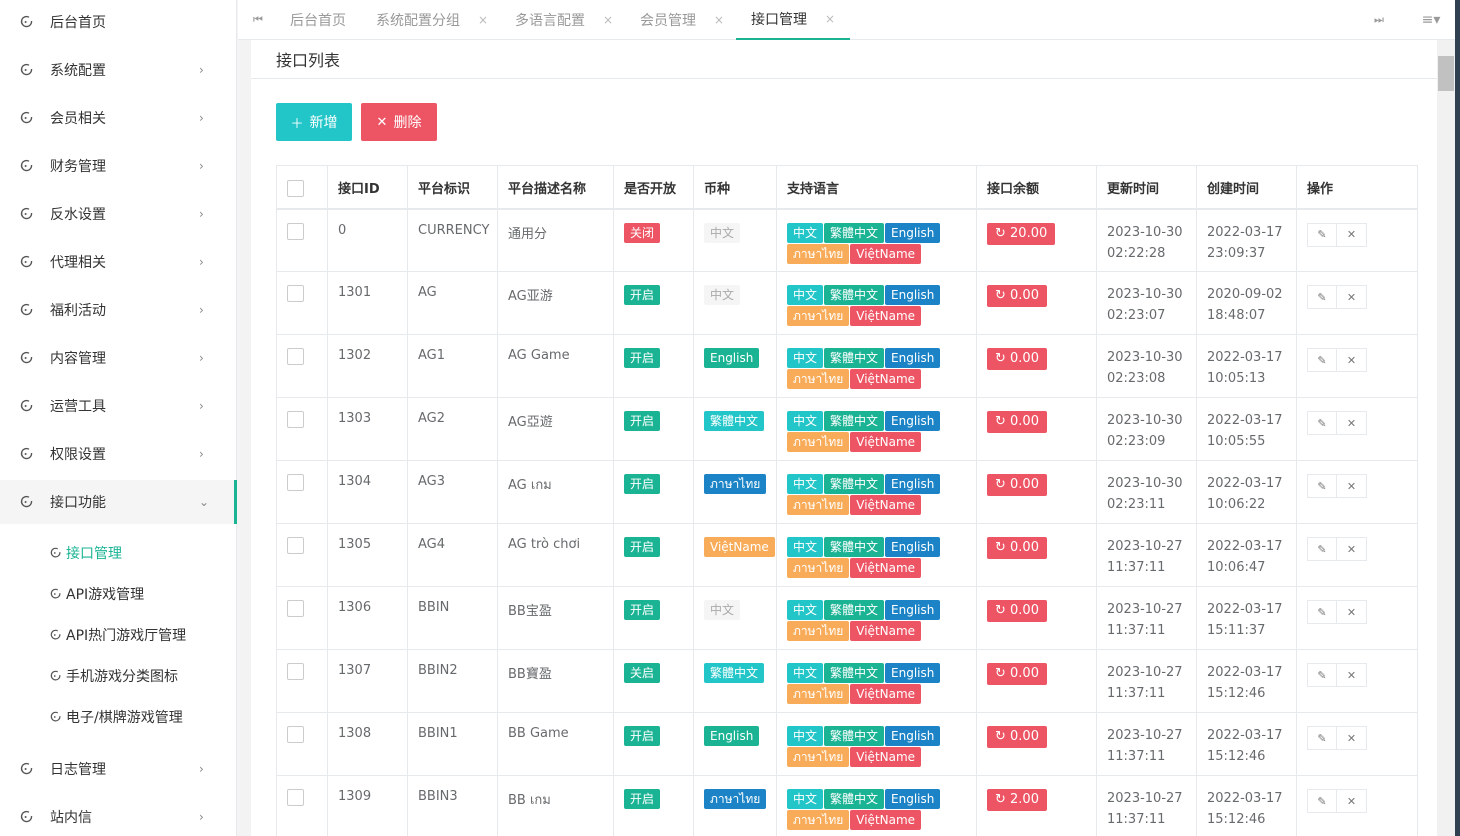 The image size is (1460, 836). What do you see at coordinates (642, 673) in the screenshot?
I see `status-badge: 关启` at bounding box center [642, 673].